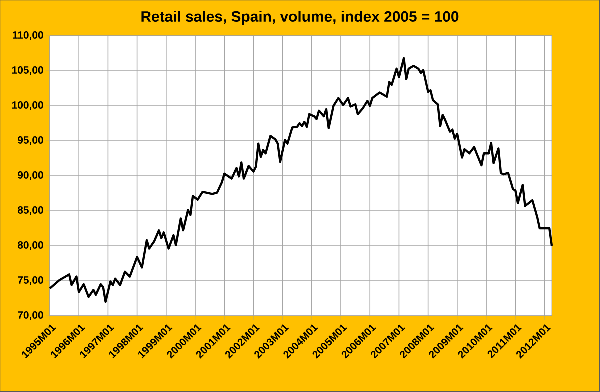 This screenshot has width=600, height=392. What do you see at coordinates (300, 18) in the screenshot?
I see `chart-title: Retail sales, Spain, volume, index 2005 = 100` at bounding box center [300, 18].